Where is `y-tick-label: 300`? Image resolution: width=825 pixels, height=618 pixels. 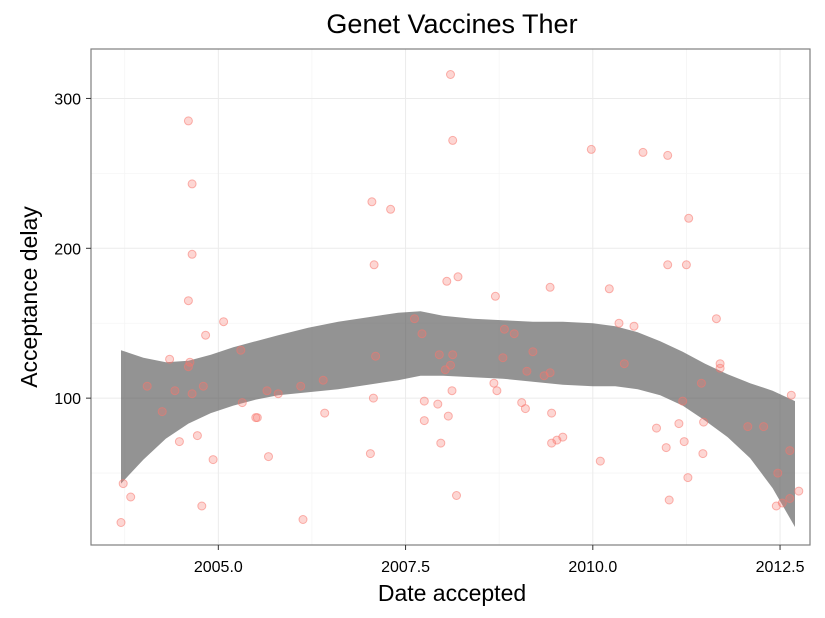 y-tick-label: 300 is located at coordinates (67, 99).